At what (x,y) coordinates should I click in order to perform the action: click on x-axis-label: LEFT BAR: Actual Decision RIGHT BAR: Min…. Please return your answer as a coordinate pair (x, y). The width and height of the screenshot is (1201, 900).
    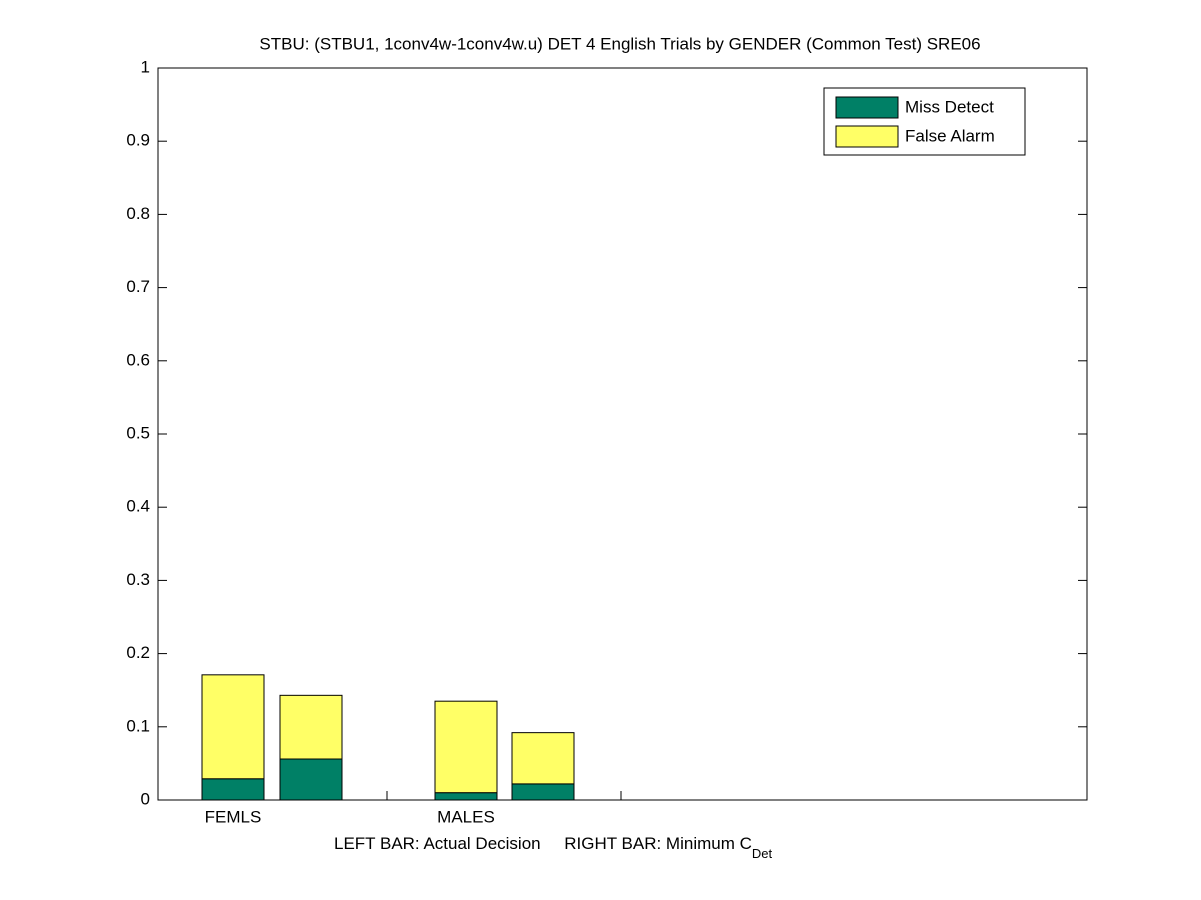
    Looking at the image, I should click on (553, 847).